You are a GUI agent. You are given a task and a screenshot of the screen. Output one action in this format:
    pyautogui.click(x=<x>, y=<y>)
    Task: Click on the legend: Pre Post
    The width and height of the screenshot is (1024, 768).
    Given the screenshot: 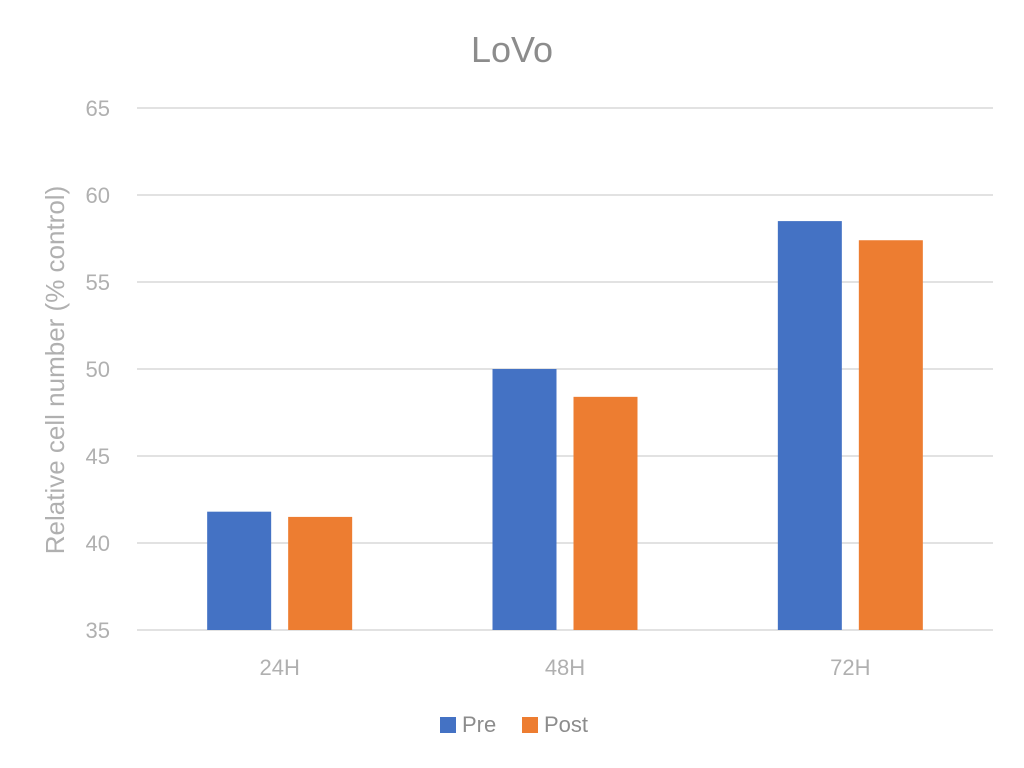 What is the action you would take?
    pyautogui.click(x=514, y=724)
    